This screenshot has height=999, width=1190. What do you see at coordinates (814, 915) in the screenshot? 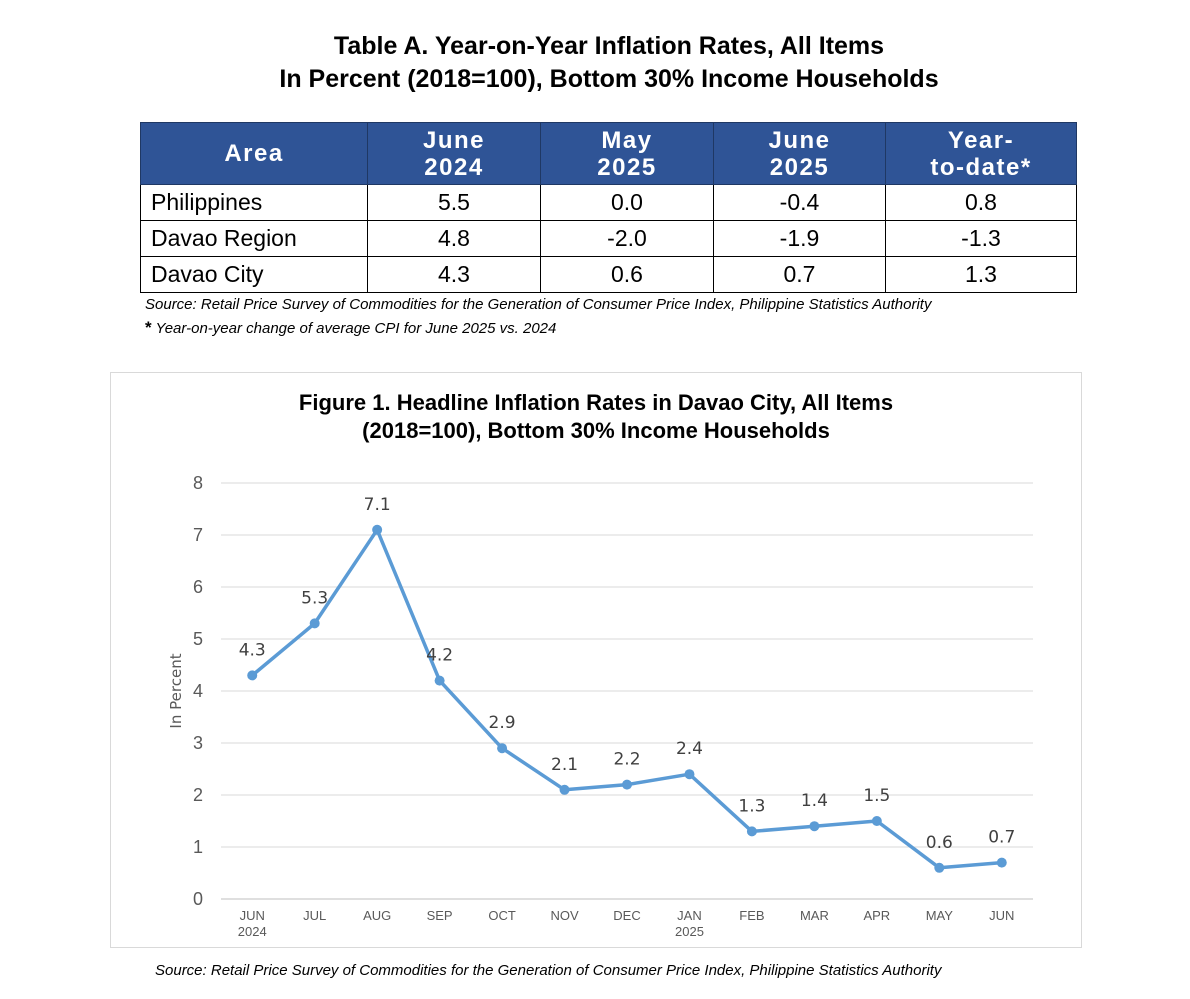
I see `x-tick-label: MAR` at bounding box center [814, 915].